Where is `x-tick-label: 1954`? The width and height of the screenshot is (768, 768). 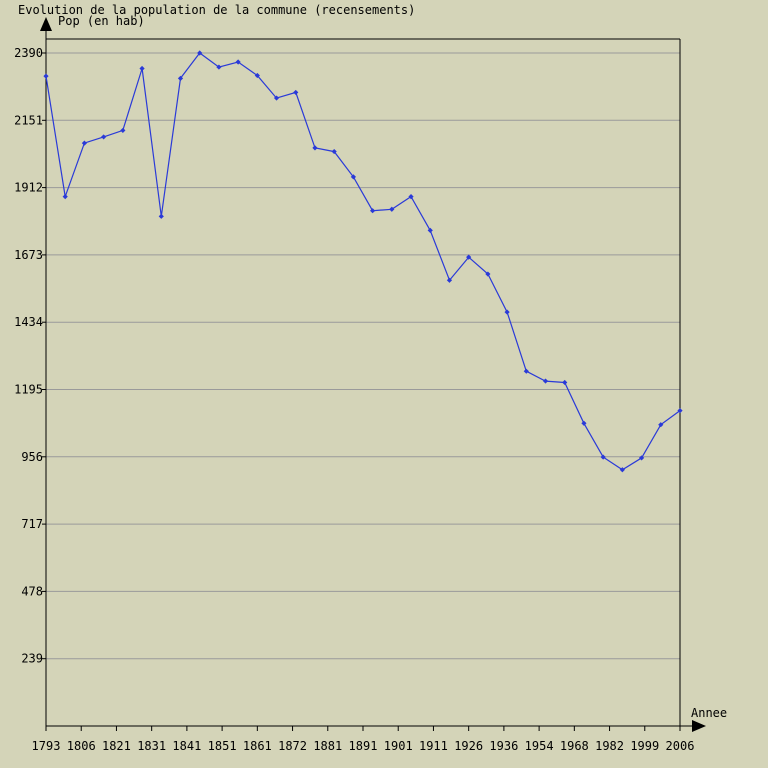 x-tick-label: 1954 is located at coordinates (539, 746).